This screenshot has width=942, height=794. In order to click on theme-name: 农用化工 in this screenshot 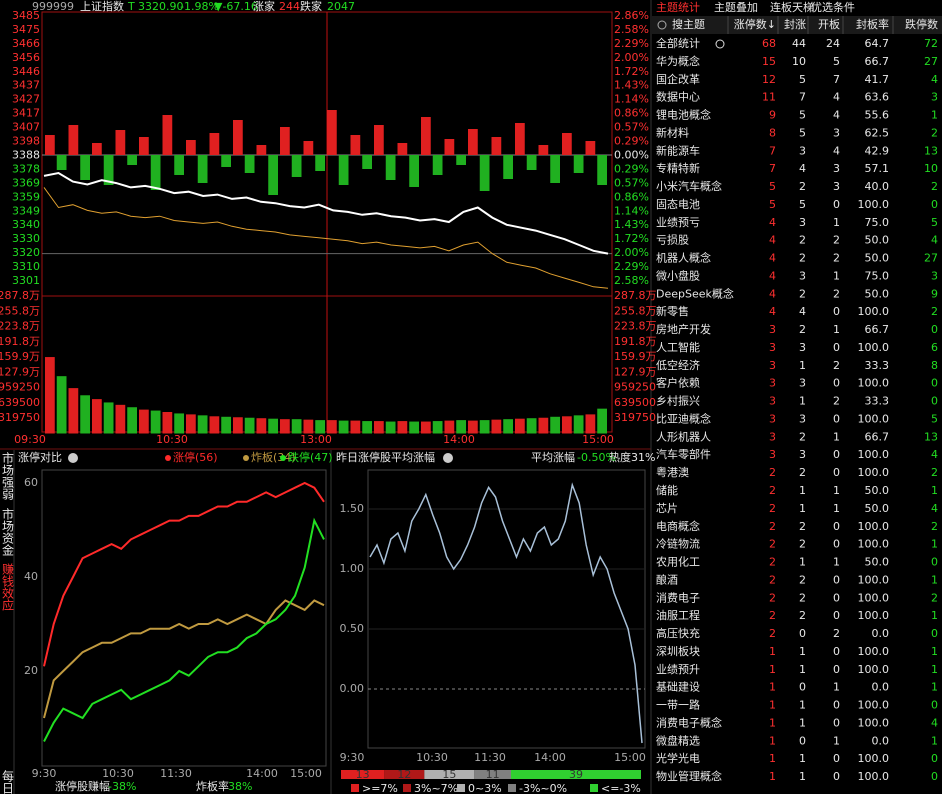, I will do `click(678, 562)`.